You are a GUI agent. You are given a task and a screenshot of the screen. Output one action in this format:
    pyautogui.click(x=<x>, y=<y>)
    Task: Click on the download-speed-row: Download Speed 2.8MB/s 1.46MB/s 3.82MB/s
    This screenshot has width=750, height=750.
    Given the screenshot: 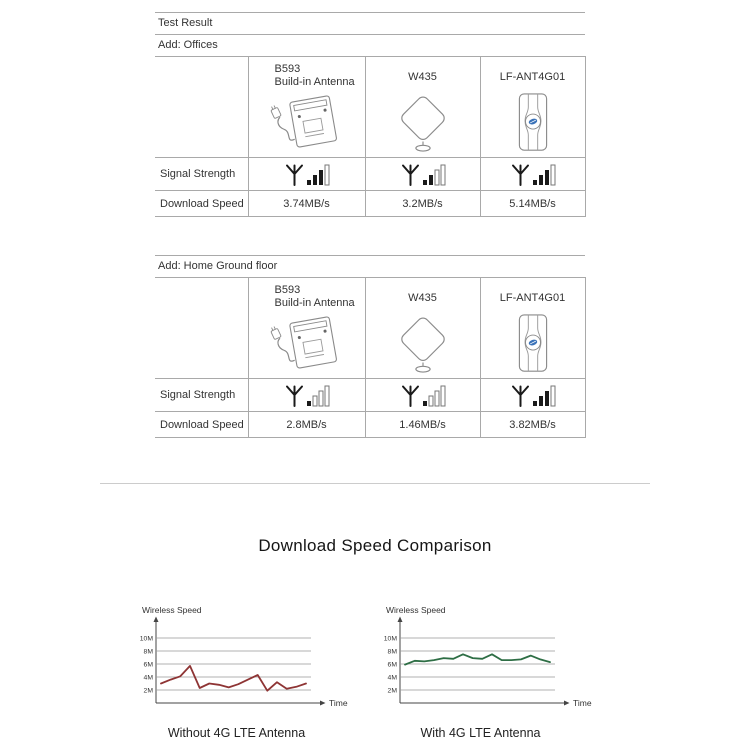 What is the action you would take?
    pyautogui.click(x=370, y=424)
    